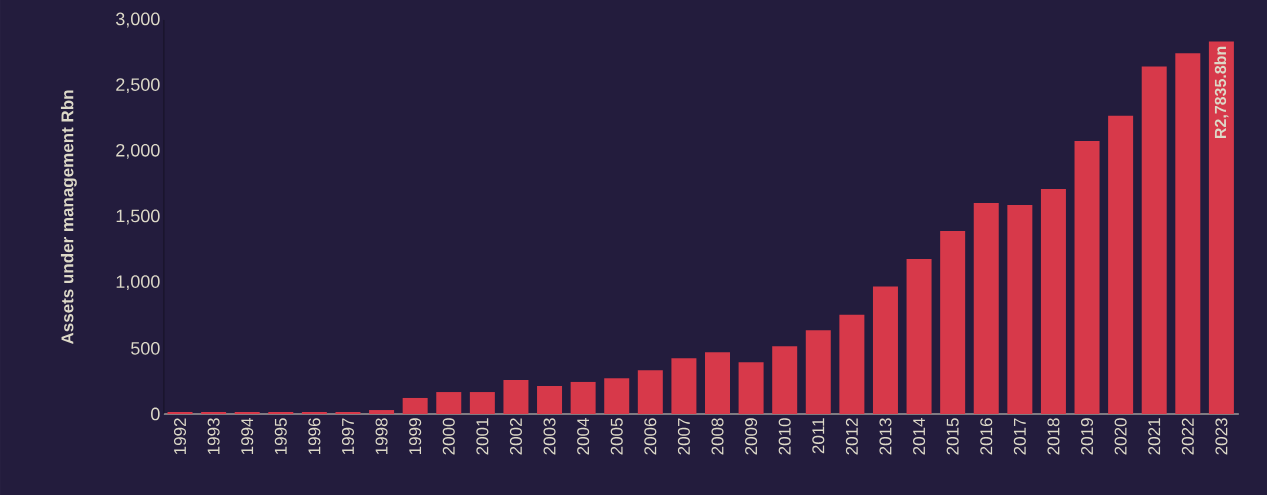  Describe the element at coordinates (1019, 436) in the screenshot. I see `x-tick-label: 2017` at that location.